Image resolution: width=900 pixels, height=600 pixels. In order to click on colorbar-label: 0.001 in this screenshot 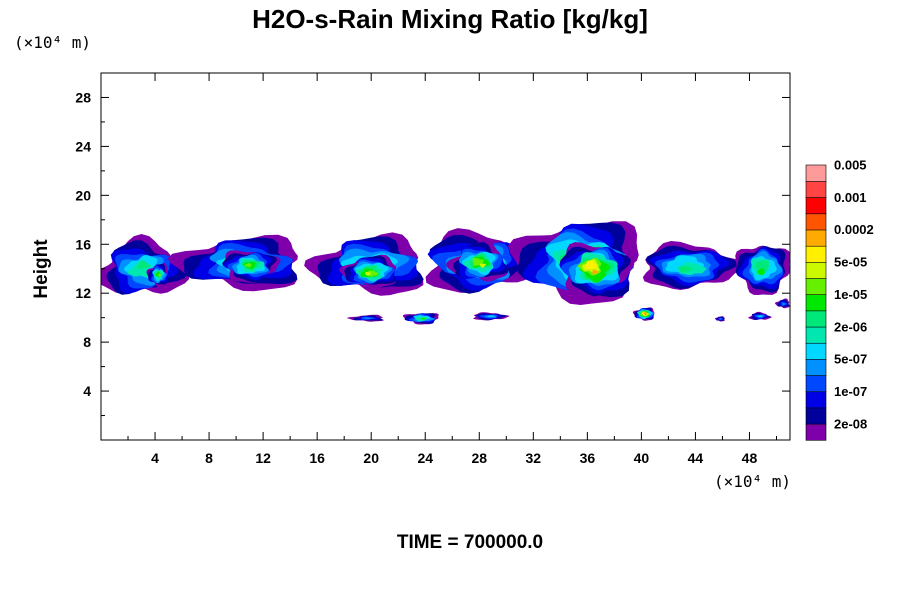, I will do `click(850, 197)`.